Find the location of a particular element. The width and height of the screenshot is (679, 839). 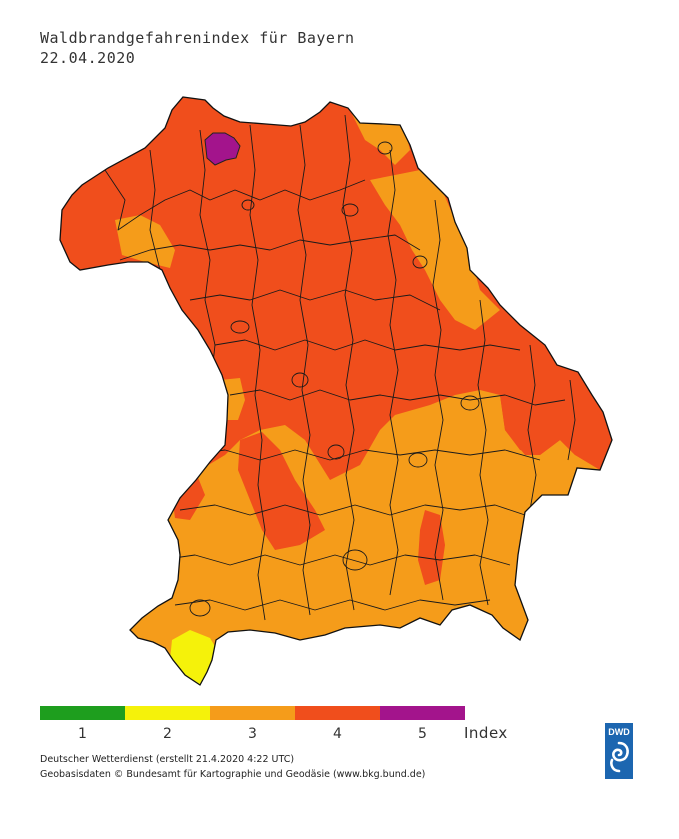

legend-unit-label: Index is located at coordinates (486, 733).